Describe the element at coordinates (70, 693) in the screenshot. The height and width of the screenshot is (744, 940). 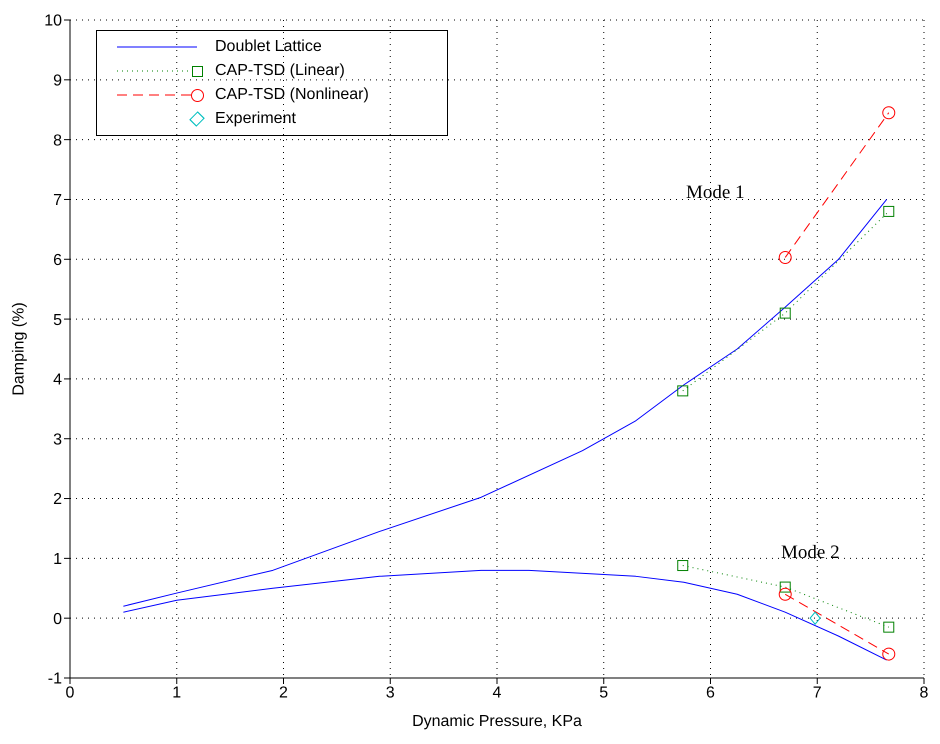
I see `x-tick-label: 0` at that location.